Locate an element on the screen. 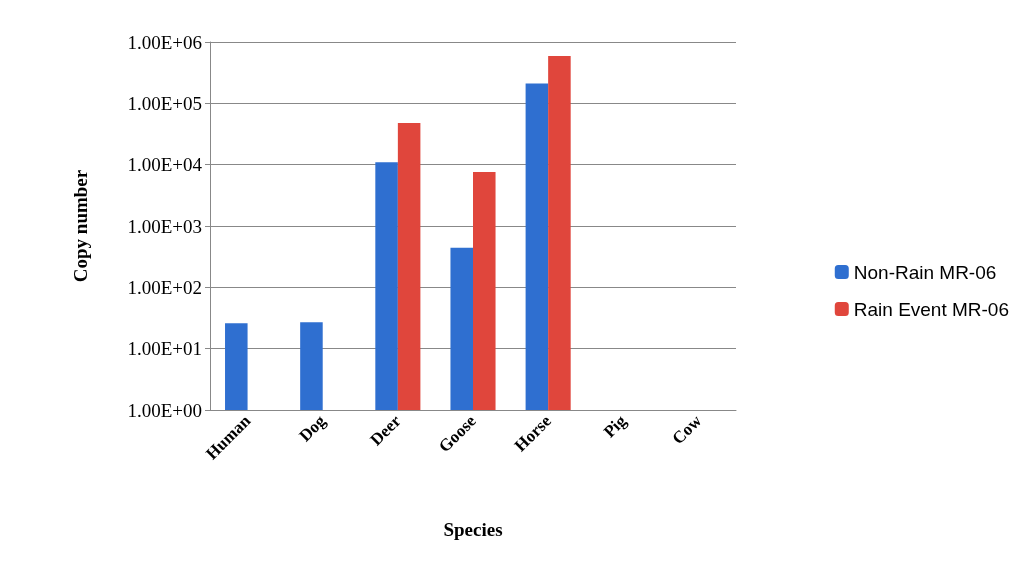 The image size is (1019, 581). x-tick-label: Cow is located at coordinates (687, 429).